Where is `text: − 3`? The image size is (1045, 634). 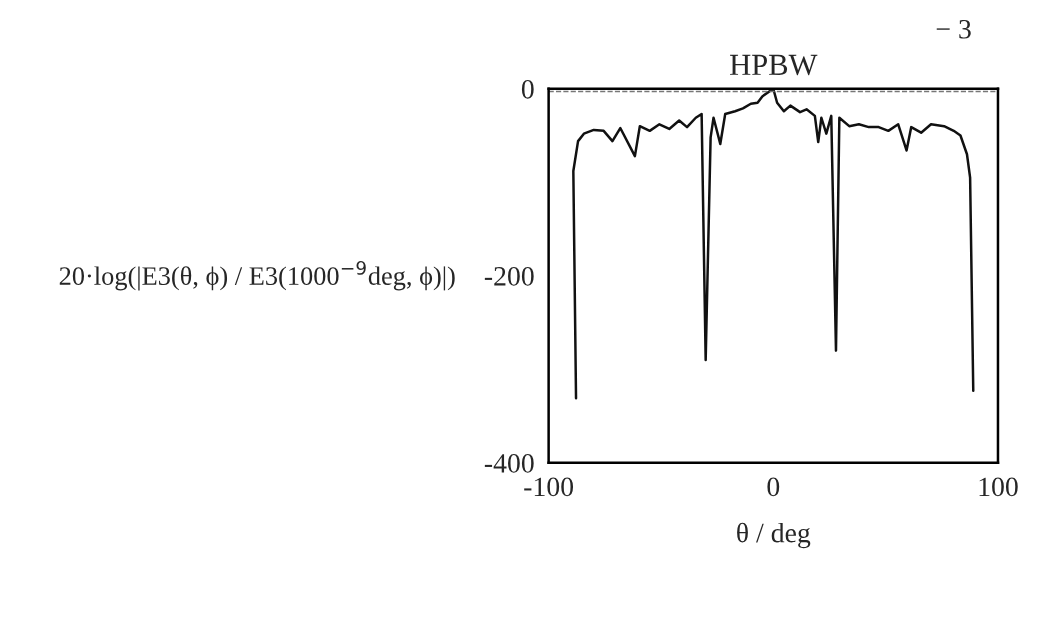
text: − 3 is located at coordinates (953, 29).